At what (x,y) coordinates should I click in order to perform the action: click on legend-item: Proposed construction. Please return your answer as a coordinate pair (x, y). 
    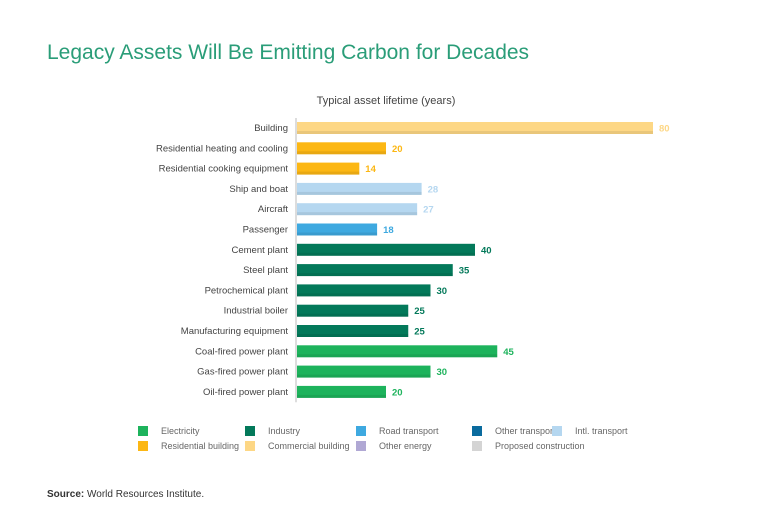
    Looking at the image, I should click on (528, 446).